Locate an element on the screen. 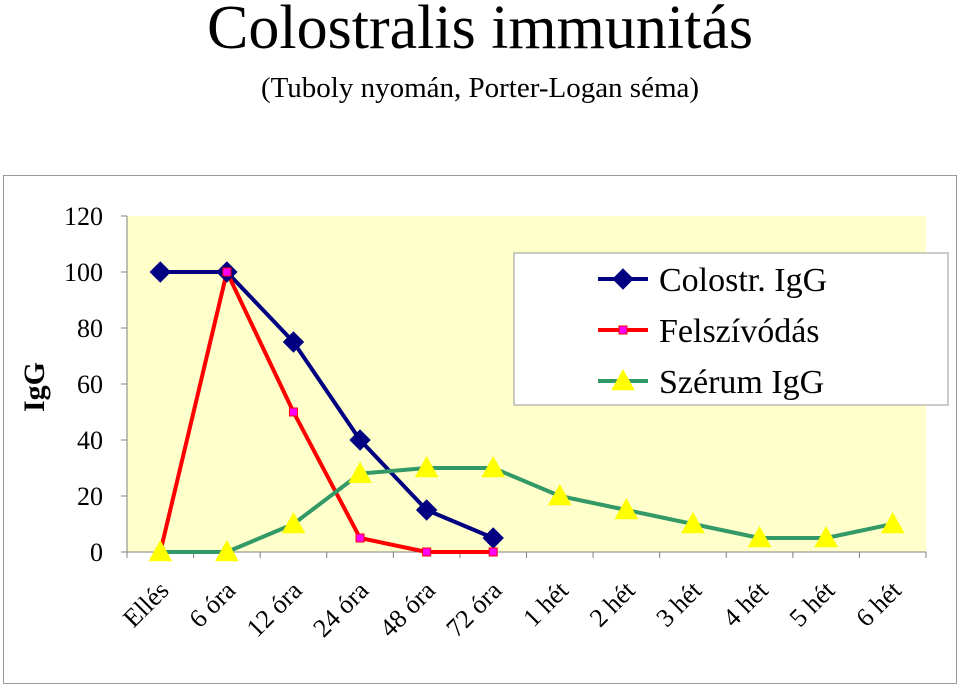 The height and width of the screenshot is (686, 960). x-tick-label: 6 óra is located at coordinates (212, 604).